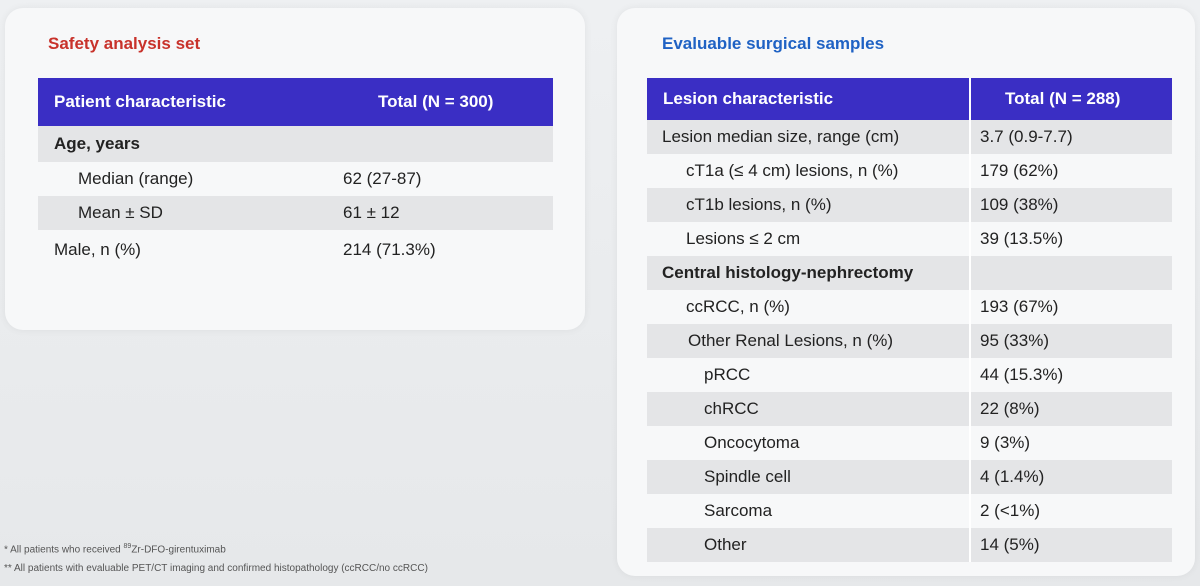 Image resolution: width=1200 pixels, height=586 pixels. What do you see at coordinates (1014, 340) in the screenshot?
I see `row-value: 95 (33%)` at bounding box center [1014, 340].